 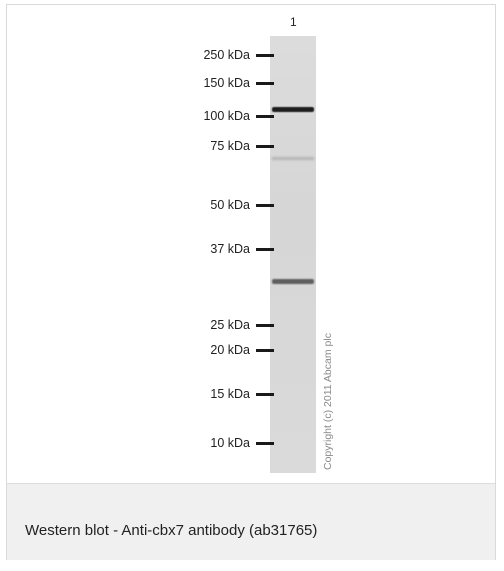 What do you see at coordinates (220, 83) in the screenshot?
I see `marker-150: 150 kDa` at bounding box center [220, 83].